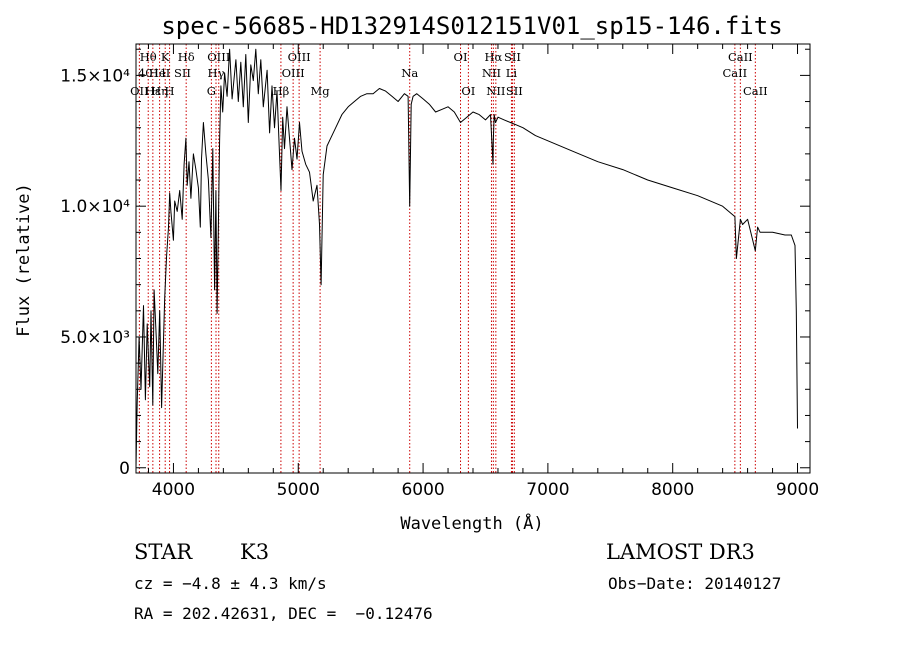  I want to click on coordinates-text: RA = 202.42631, DEC = −0.12476, so click(283, 613).